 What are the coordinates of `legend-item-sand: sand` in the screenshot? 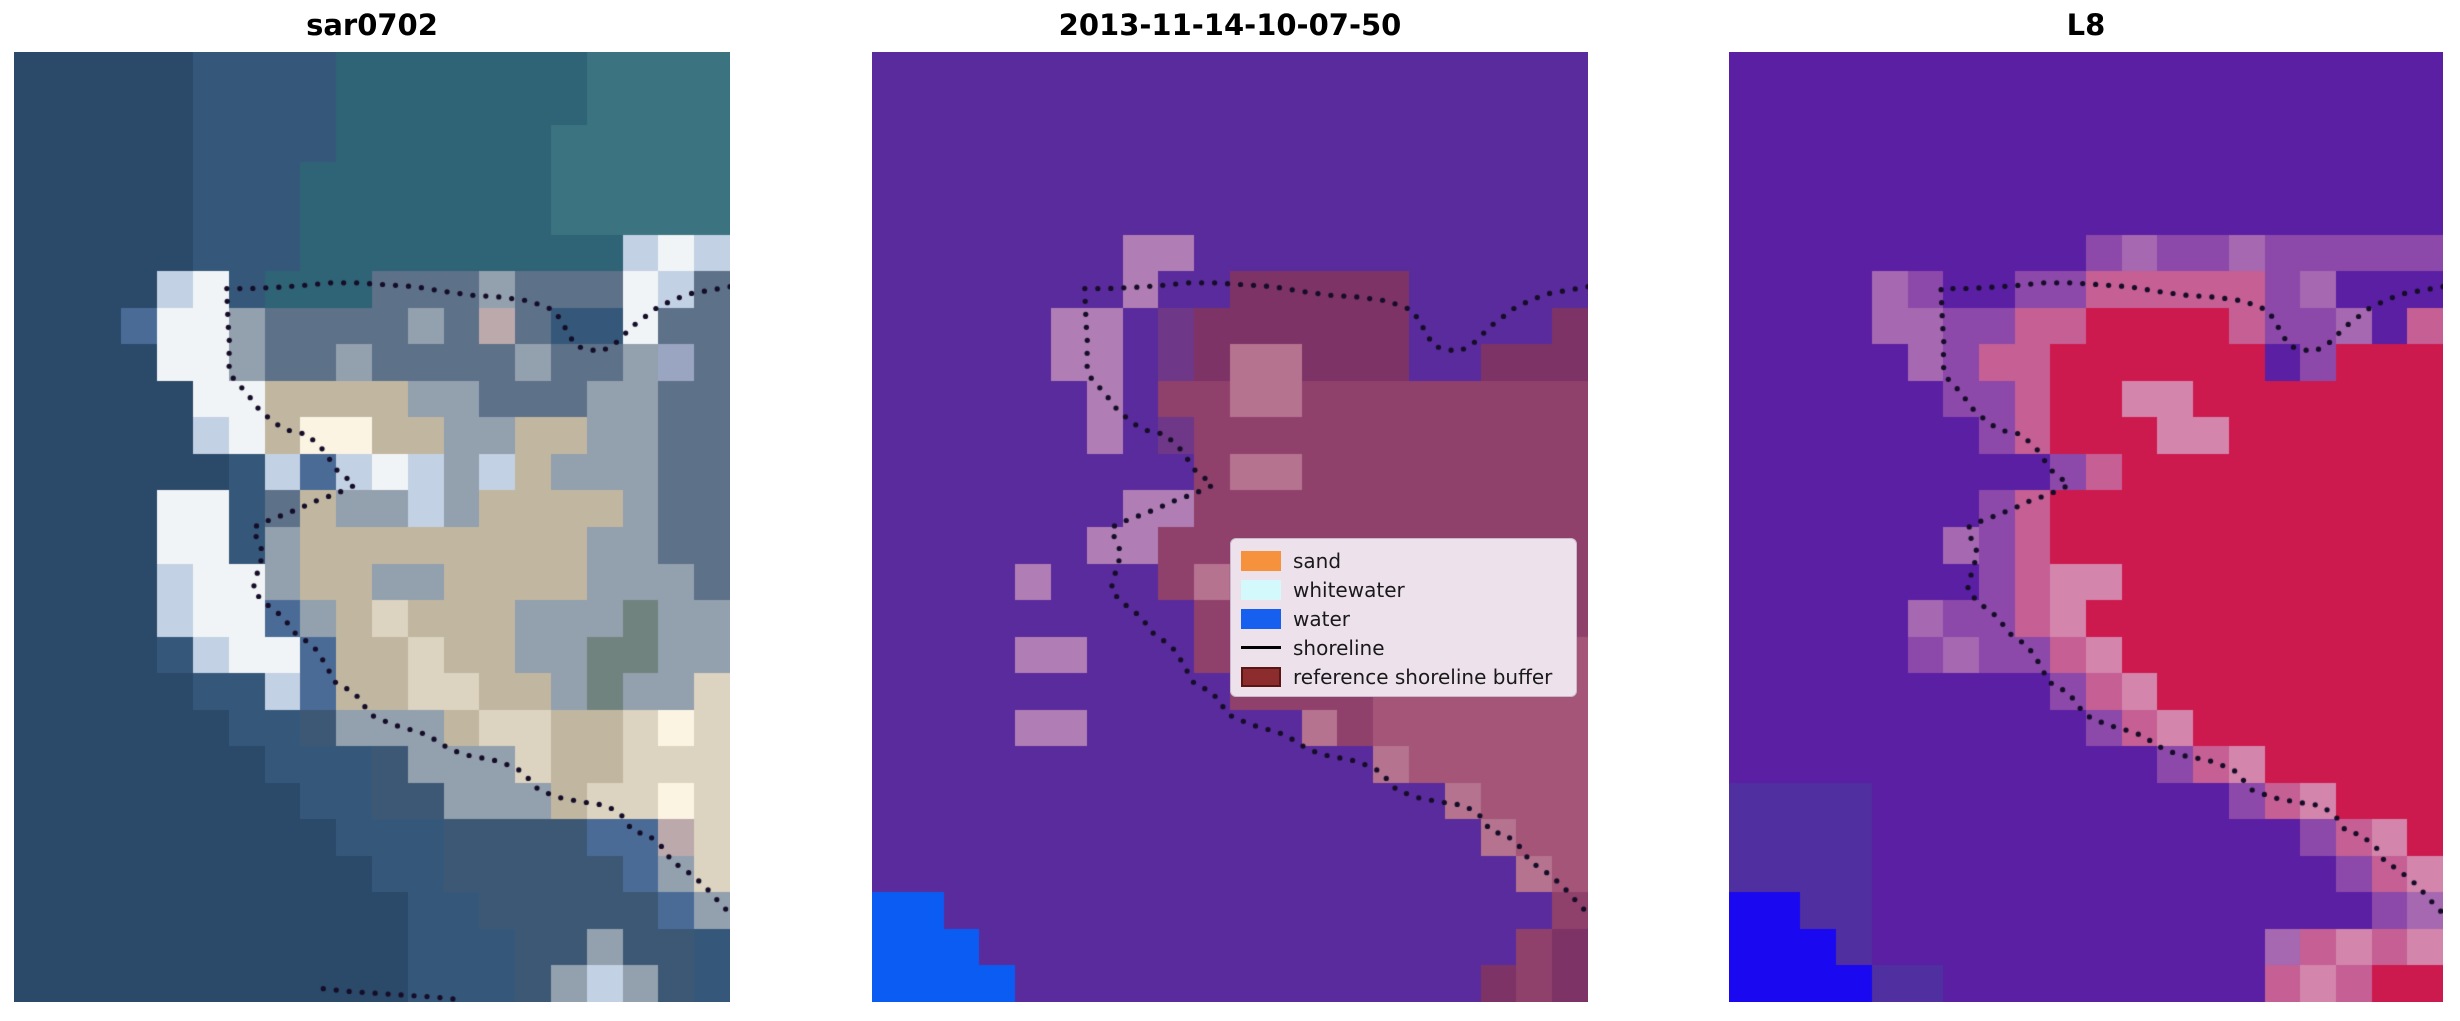 It's located at (1402, 560).